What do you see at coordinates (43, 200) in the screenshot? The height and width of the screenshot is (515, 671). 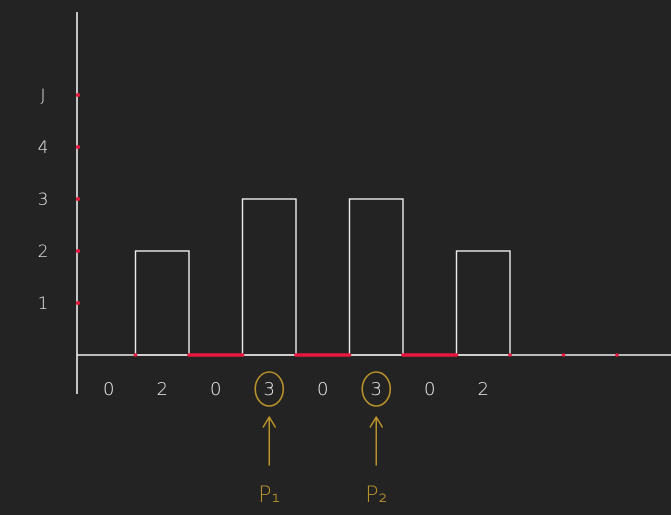 I see `y-tick-label: 3` at bounding box center [43, 200].